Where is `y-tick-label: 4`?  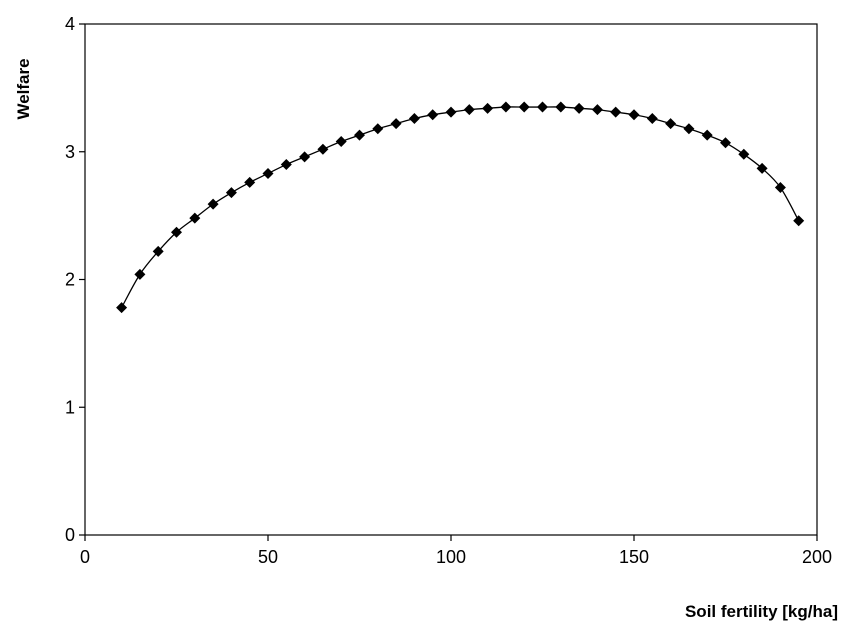
y-tick-label: 4 is located at coordinates (70, 24).